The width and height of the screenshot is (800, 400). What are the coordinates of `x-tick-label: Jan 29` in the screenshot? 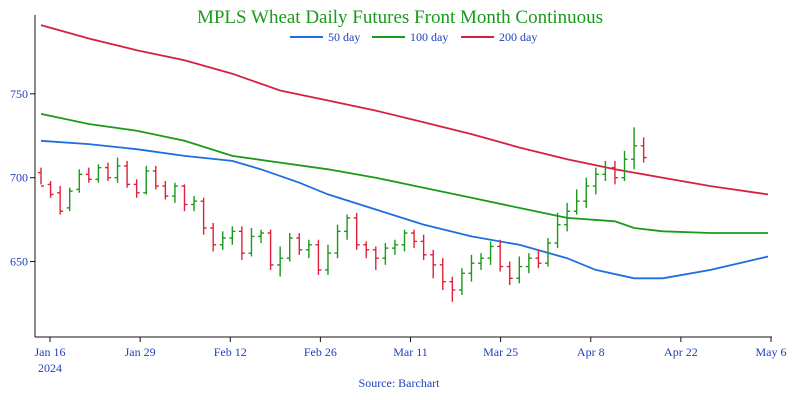 It's located at (140, 352).